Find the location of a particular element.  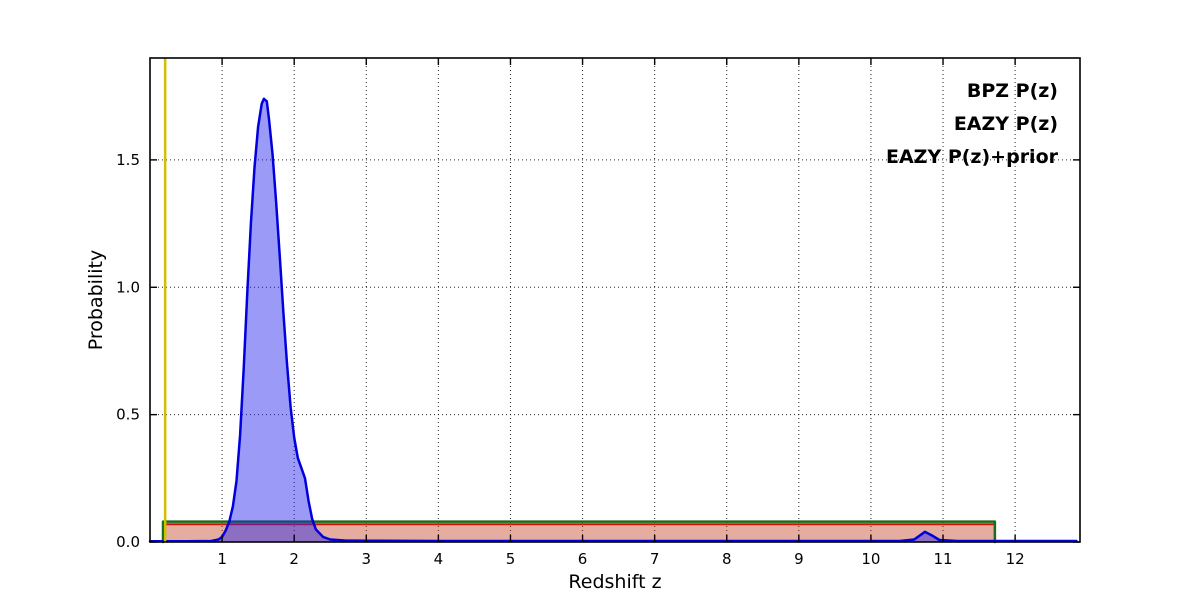

x-tick-label: 9 is located at coordinates (799, 559).